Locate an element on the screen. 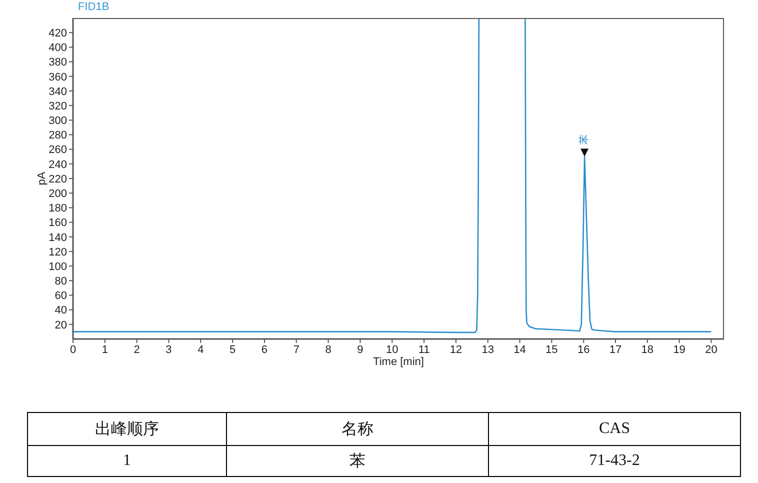  text: 出峰顺序 is located at coordinates (127, 429).